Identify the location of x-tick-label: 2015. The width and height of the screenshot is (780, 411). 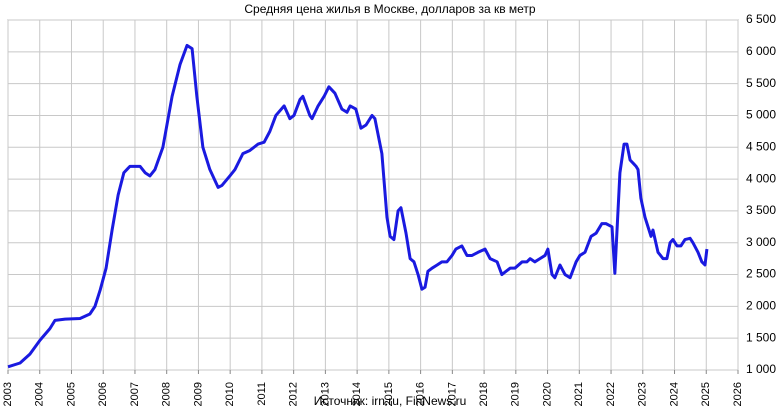
(389, 394).